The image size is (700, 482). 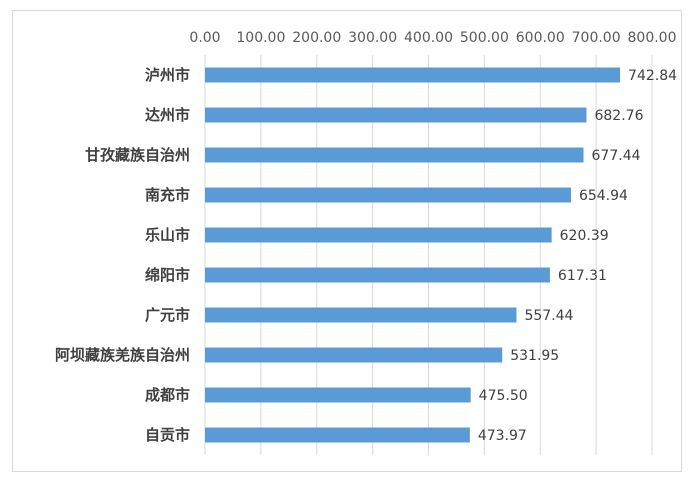 What do you see at coordinates (167, 115) in the screenshot?
I see `category-label: 达州市` at bounding box center [167, 115].